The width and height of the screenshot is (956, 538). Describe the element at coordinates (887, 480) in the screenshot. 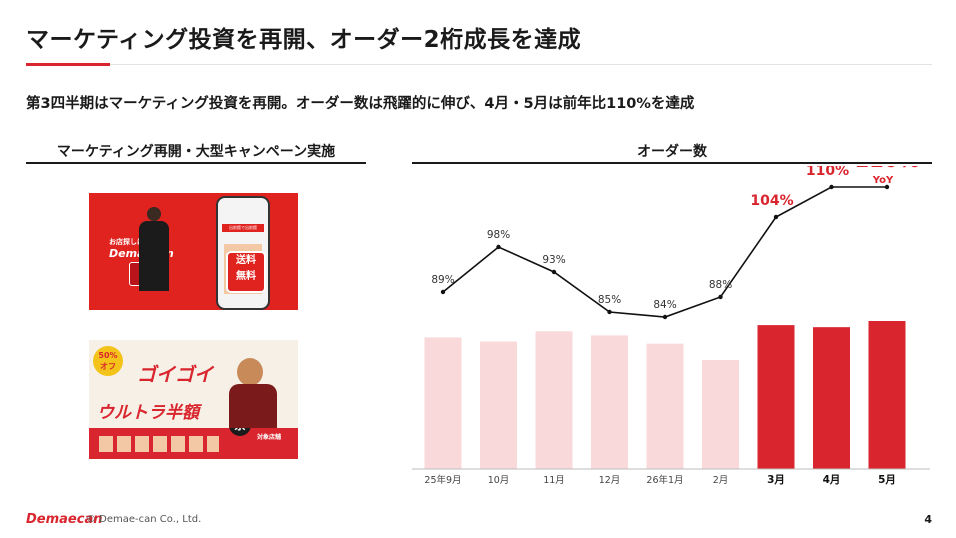

I see `x-label-8: 5月` at that location.